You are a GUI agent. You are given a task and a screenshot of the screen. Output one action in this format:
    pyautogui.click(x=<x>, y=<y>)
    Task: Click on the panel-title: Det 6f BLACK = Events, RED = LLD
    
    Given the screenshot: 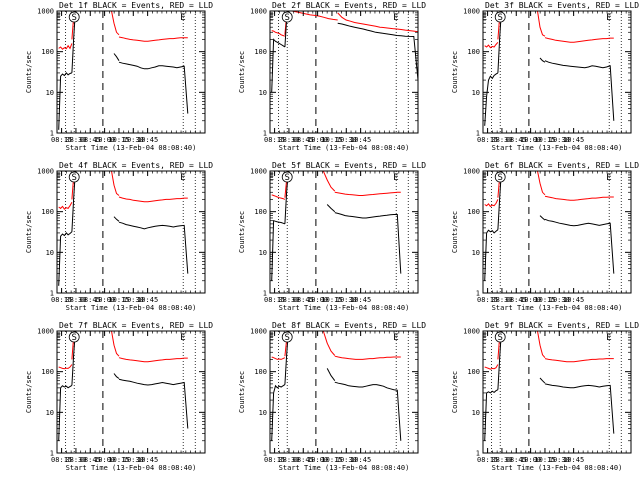 What is the action you would take?
    pyautogui.click(x=562, y=165)
    